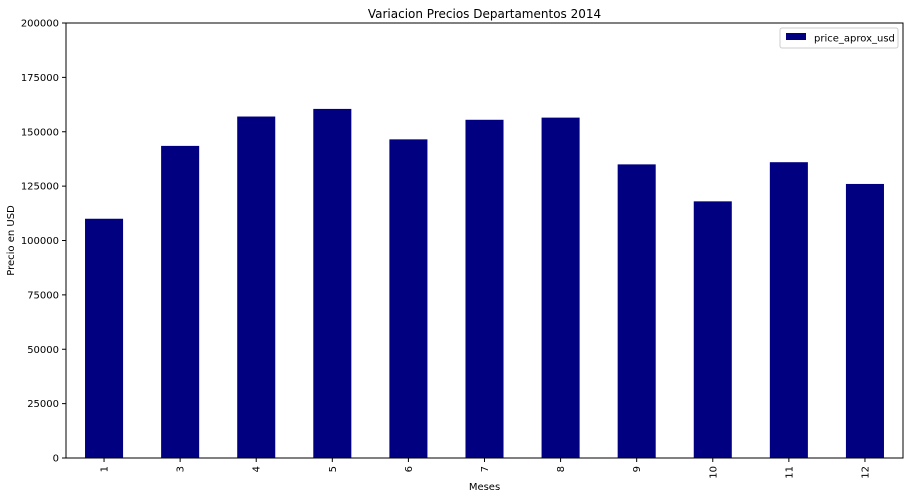 The image size is (913, 499). What do you see at coordinates (865, 472) in the screenshot?
I see `x-tick-label: 12` at bounding box center [865, 472].